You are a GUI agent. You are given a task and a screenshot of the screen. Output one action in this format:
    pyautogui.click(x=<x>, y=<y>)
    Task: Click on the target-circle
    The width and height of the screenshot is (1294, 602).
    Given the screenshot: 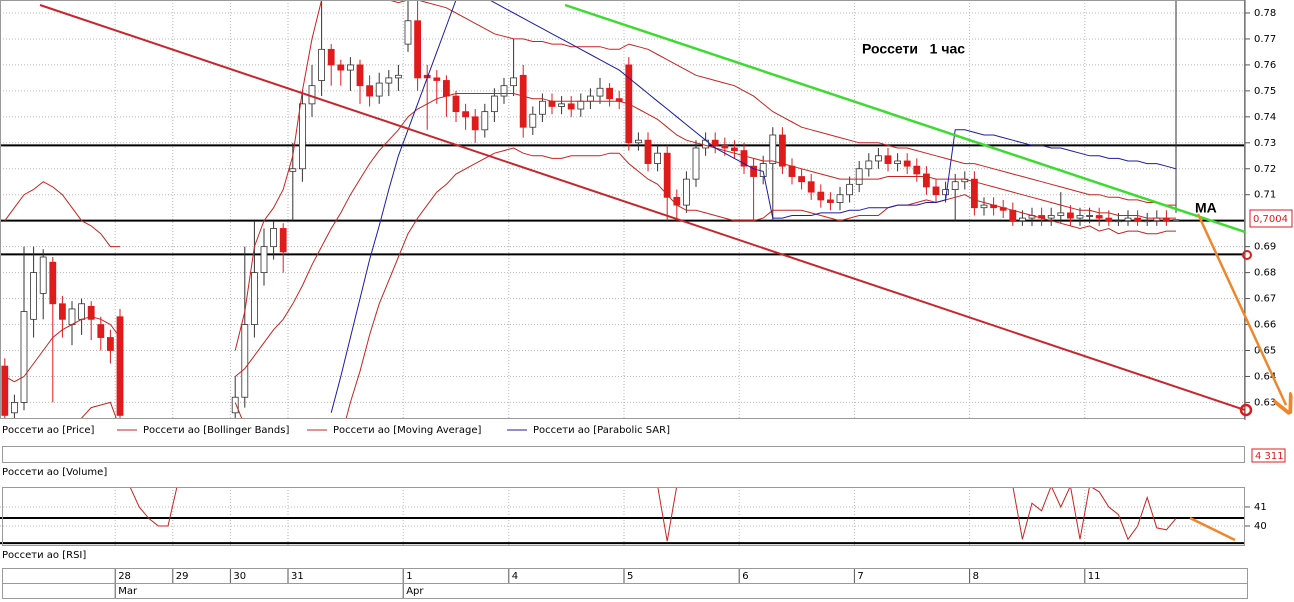 What is the action you would take?
    pyautogui.click(x=1246, y=410)
    